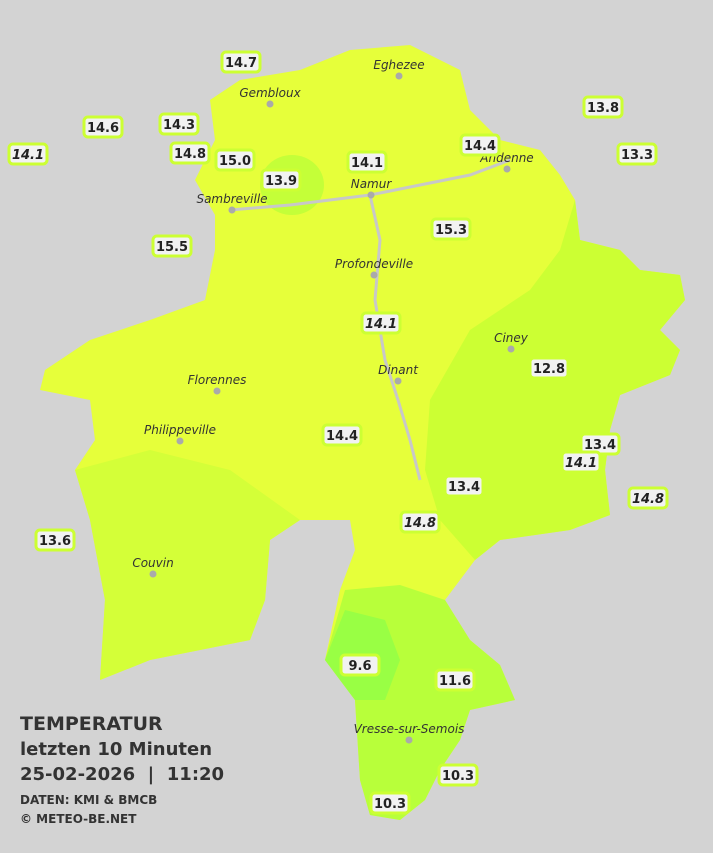 The width and height of the screenshot is (713, 853). Describe the element at coordinates (398, 65) in the screenshot. I see `city-label: Eghezee` at that location.